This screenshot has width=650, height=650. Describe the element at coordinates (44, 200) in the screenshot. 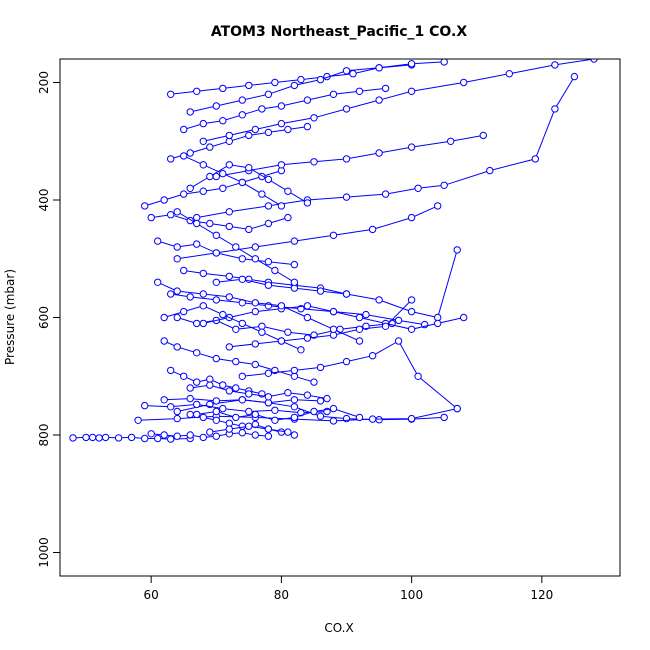

I see `y-tick-label: 400` at that location.